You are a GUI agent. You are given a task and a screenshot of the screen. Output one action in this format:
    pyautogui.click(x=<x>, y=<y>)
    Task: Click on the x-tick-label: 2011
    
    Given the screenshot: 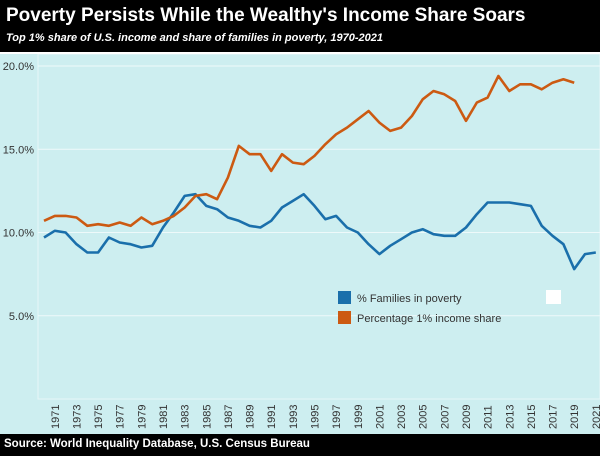 What is the action you would take?
    pyautogui.click(x=489, y=417)
    